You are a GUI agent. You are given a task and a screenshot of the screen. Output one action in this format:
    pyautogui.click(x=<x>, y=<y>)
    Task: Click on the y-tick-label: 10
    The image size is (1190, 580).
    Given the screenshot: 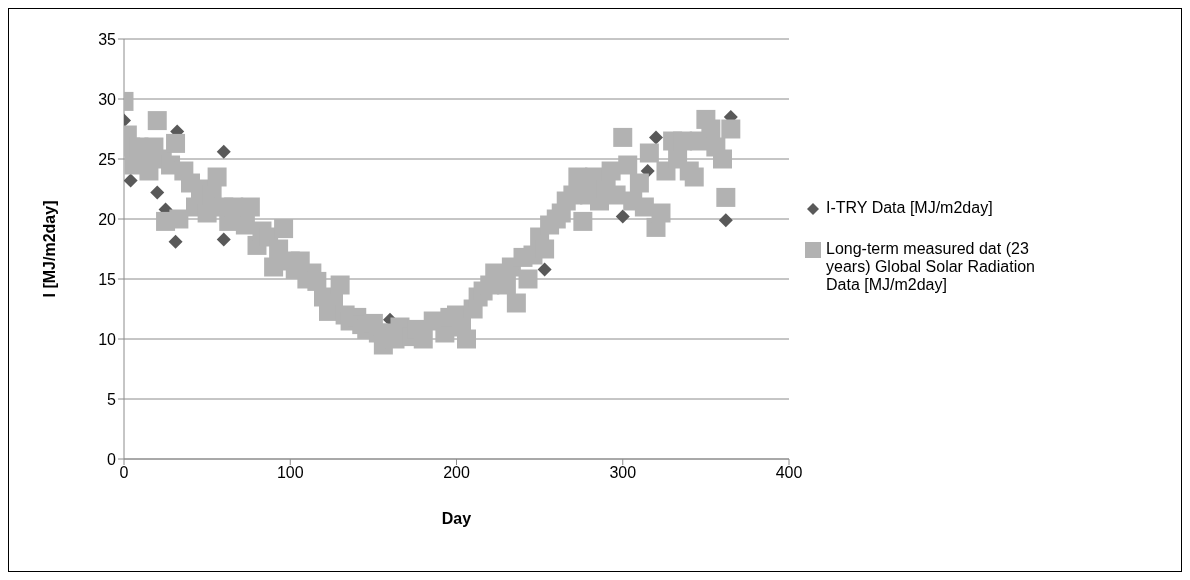 What is the action you would take?
    pyautogui.click(x=107, y=339)
    